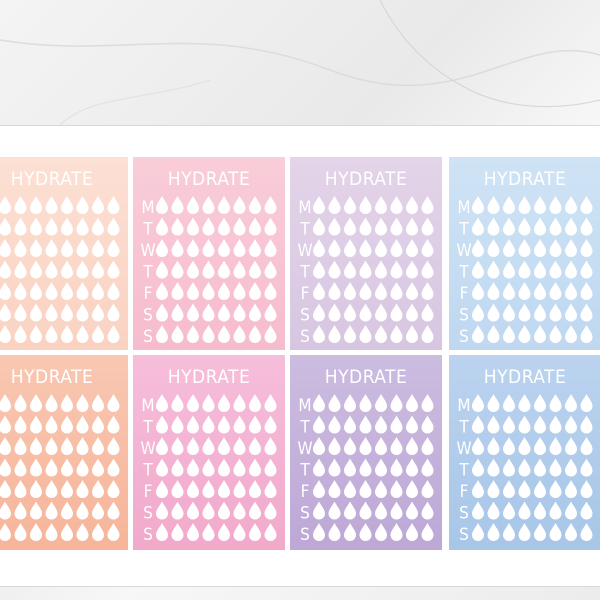  What do you see at coordinates (64, 452) in the screenshot?
I see `sticker: HYDRATE` at bounding box center [64, 452].